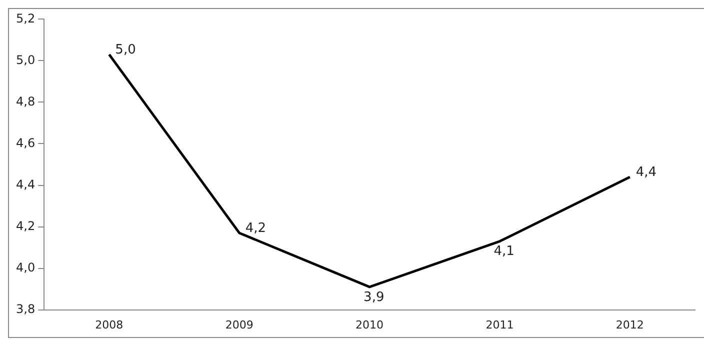 This screenshot has width=704, height=340. Describe the element at coordinates (26, 143) in the screenshot. I see `y-tick-label: 4,6` at that location.